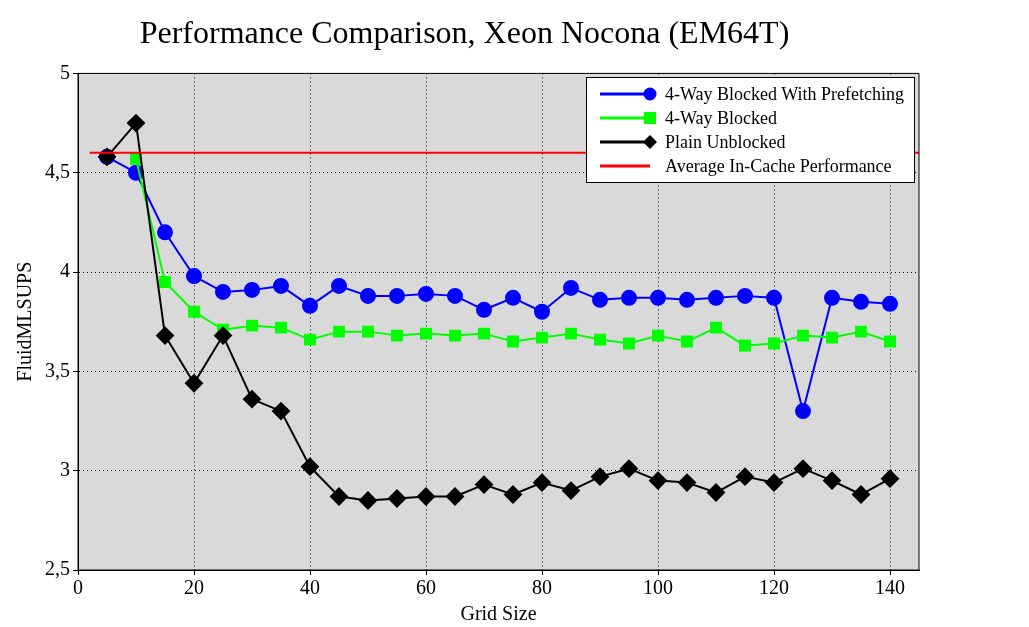  I want to click on y-axis-title: FluidMLSUPS, so click(24, 321).